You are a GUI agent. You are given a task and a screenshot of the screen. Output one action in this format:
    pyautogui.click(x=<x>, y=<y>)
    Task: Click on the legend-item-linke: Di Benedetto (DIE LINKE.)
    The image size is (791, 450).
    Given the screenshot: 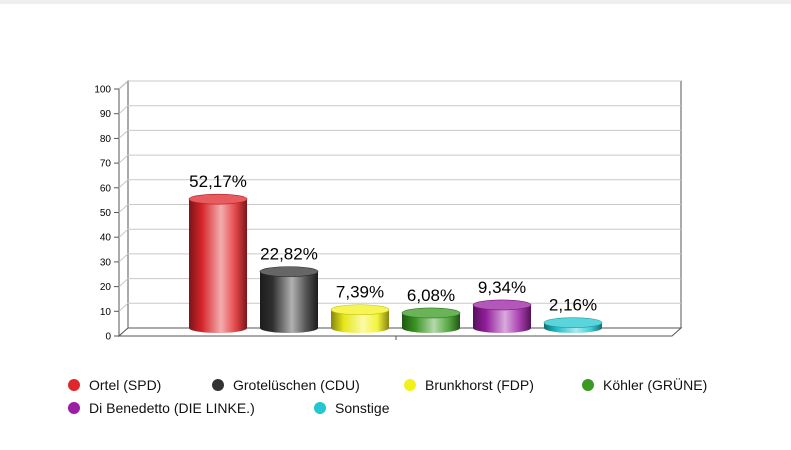 What is the action you would take?
    pyautogui.click(x=161, y=408)
    